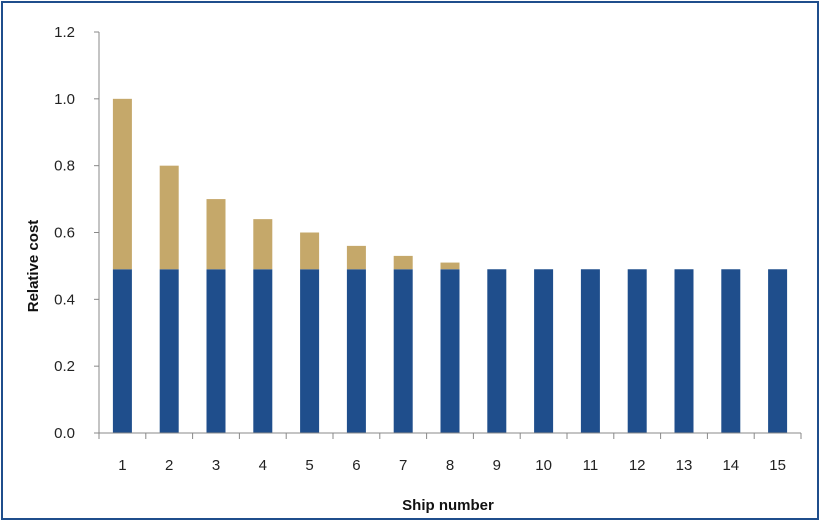 The height and width of the screenshot is (523, 822). I want to click on x-tick-label: 5, so click(309, 465).